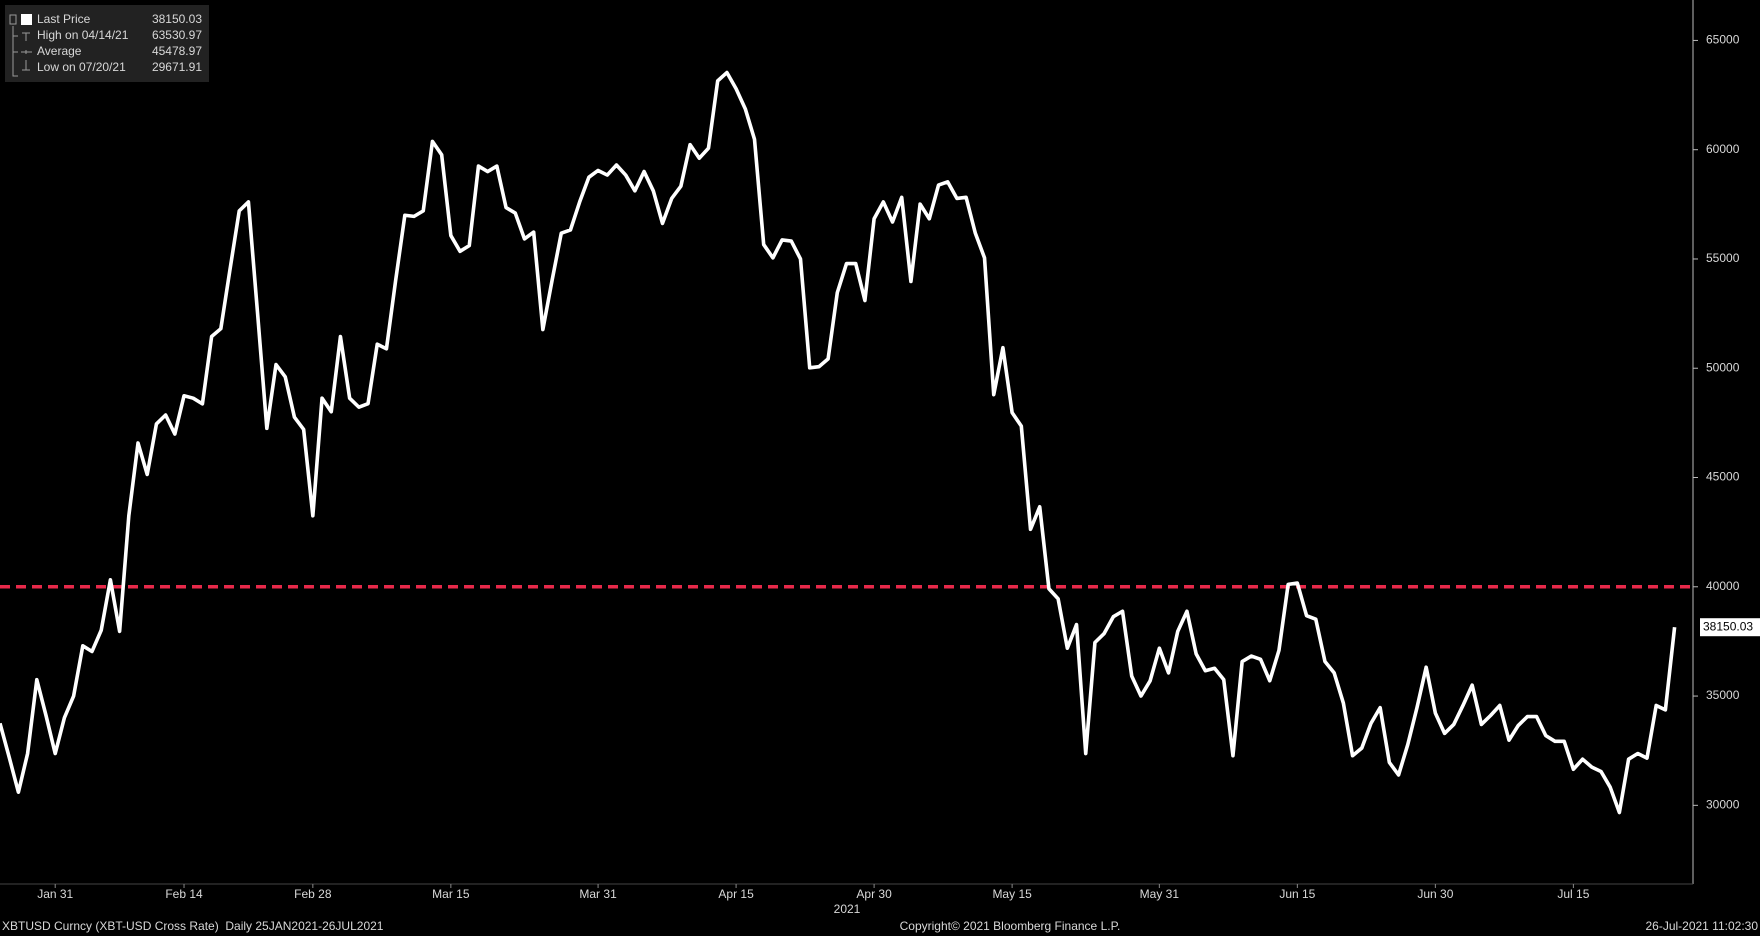 This screenshot has height=936, width=1760. I want to click on x-tick-label: Feb 28, so click(313, 894).